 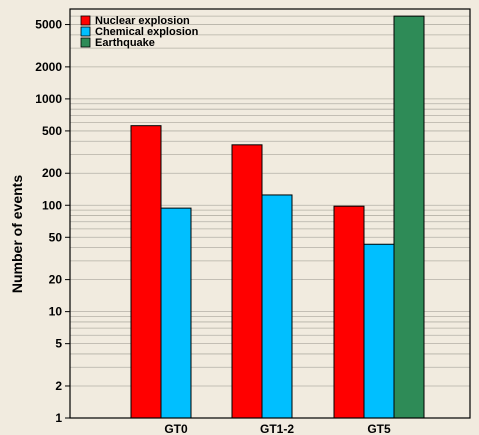 I want to click on x-axis-ticks: GT0 GT1-2 GT5, so click(x=277, y=428).